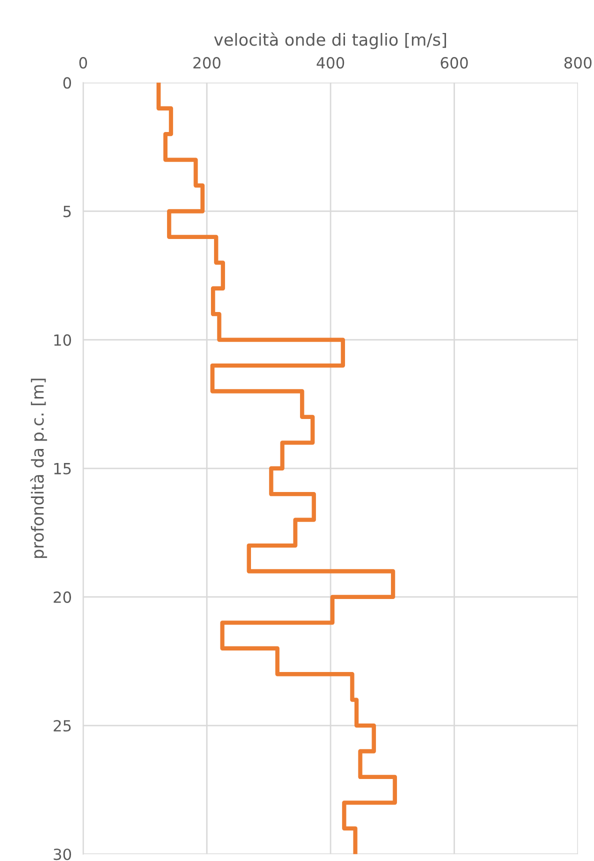 The height and width of the screenshot is (861, 594). What do you see at coordinates (62, 468) in the screenshot?
I see `y-tick-label: 15` at bounding box center [62, 468].